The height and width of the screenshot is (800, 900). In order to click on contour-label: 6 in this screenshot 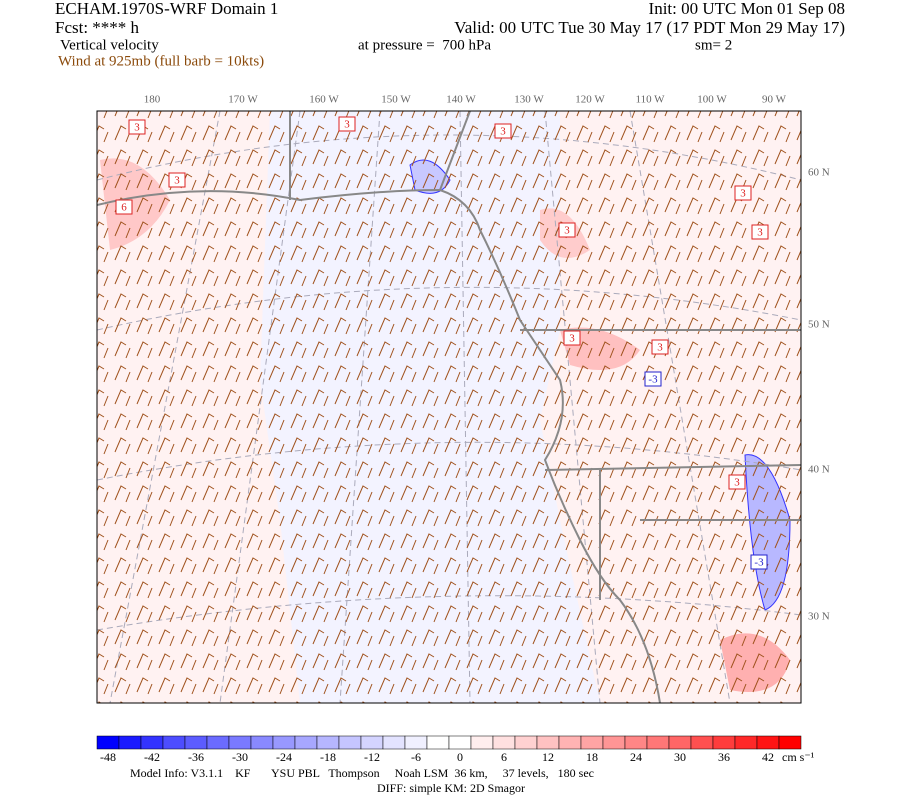, I will do `click(124, 208)`.